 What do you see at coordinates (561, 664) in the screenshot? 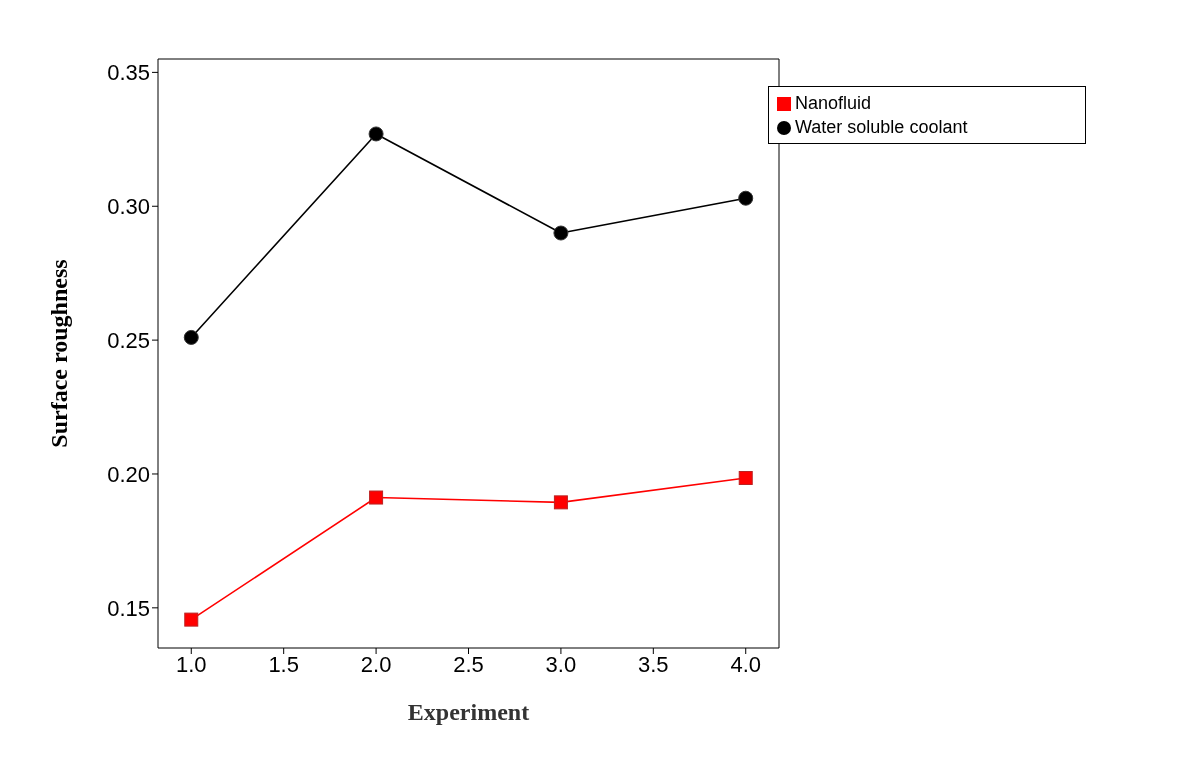
I see `x-tick-label: 3.0` at bounding box center [561, 664].